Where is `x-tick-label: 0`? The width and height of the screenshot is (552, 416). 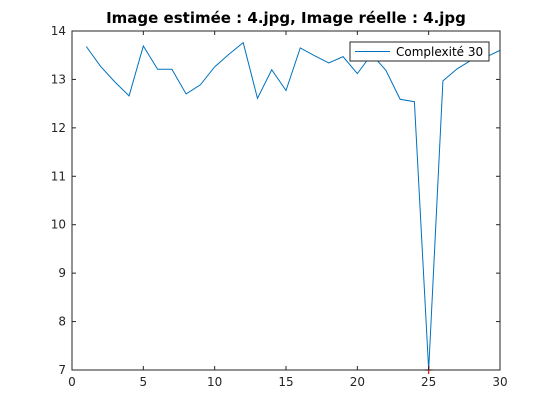 x-tick-label: 0 is located at coordinates (72, 382).